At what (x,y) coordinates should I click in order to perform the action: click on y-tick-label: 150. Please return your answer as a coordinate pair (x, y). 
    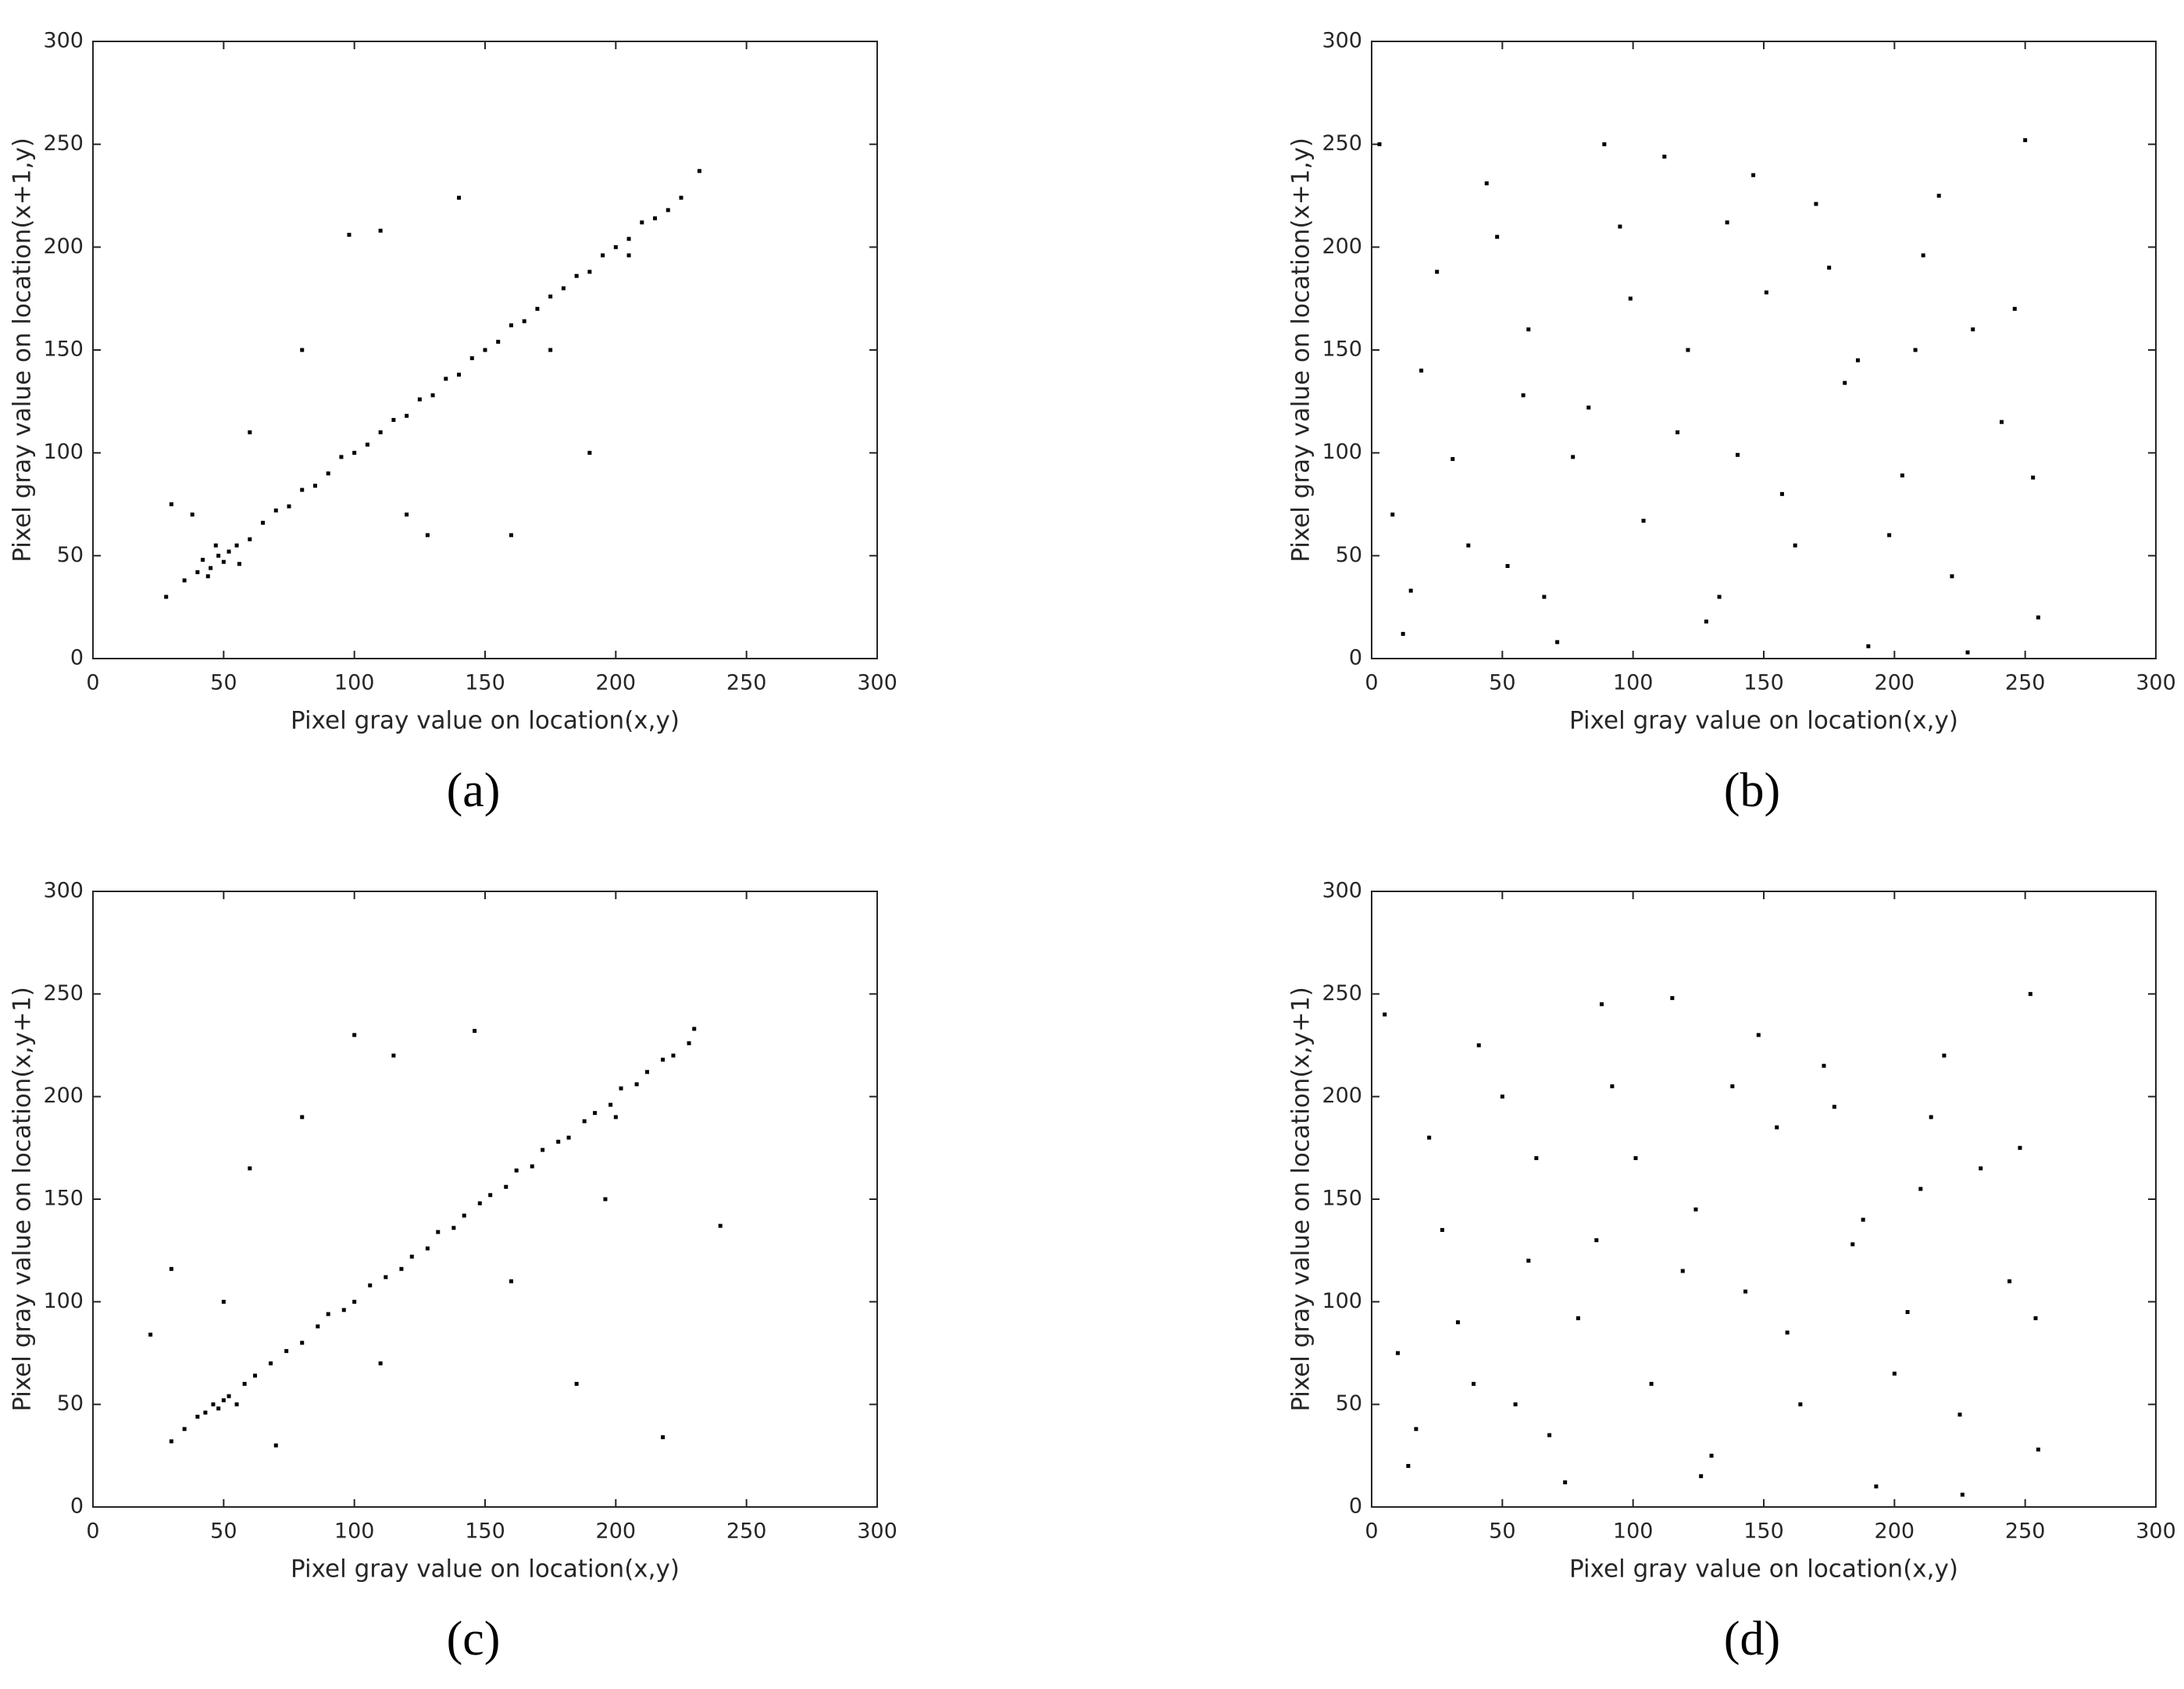
    Looking at the image, I should click on (63, 1199).